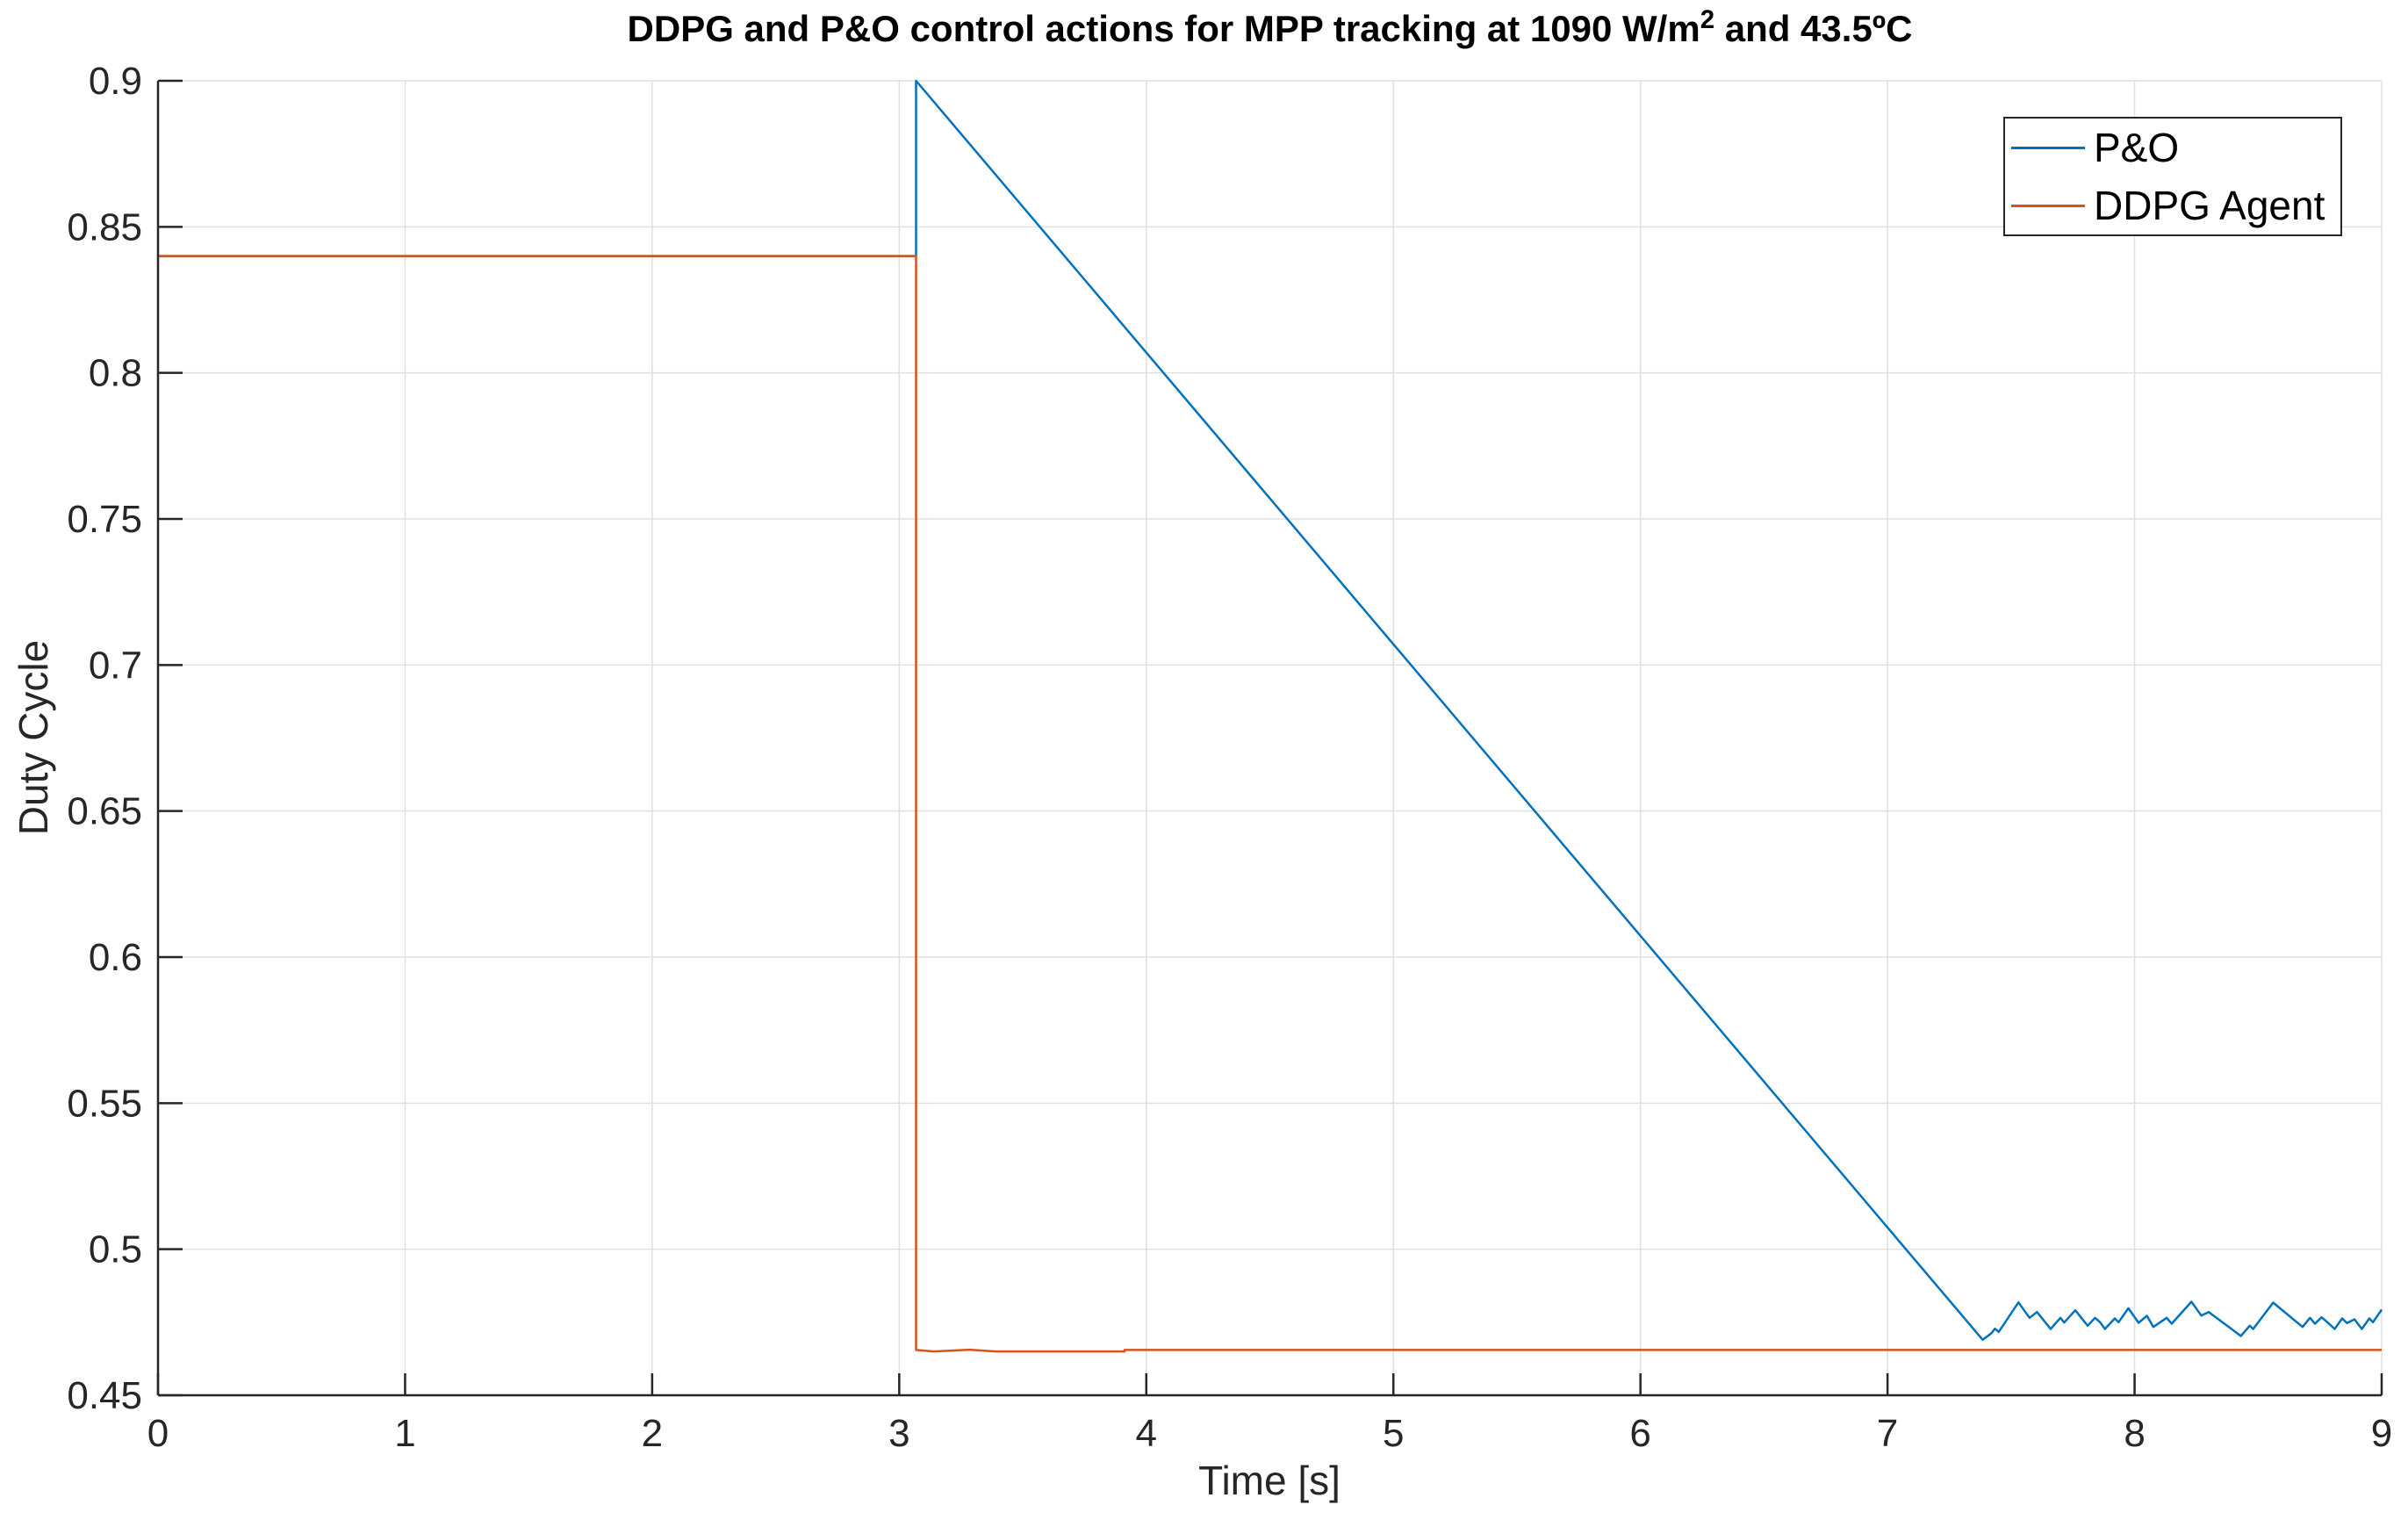 Image resolution: width=2408 pixels, height=1534 pixels. What do you see at coordinates (1146, 1433) in the screenshot?
I see `x-tick-label: 4` at bounding box center [1146, 1433].